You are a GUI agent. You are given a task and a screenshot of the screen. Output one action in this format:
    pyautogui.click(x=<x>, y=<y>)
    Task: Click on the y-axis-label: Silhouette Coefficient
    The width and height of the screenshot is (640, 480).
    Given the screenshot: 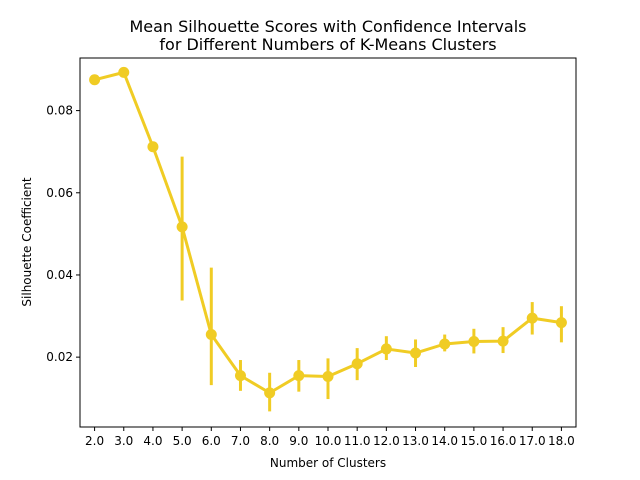 What is the action you would take?
    pyautogui.click(x=27, y=241)
    